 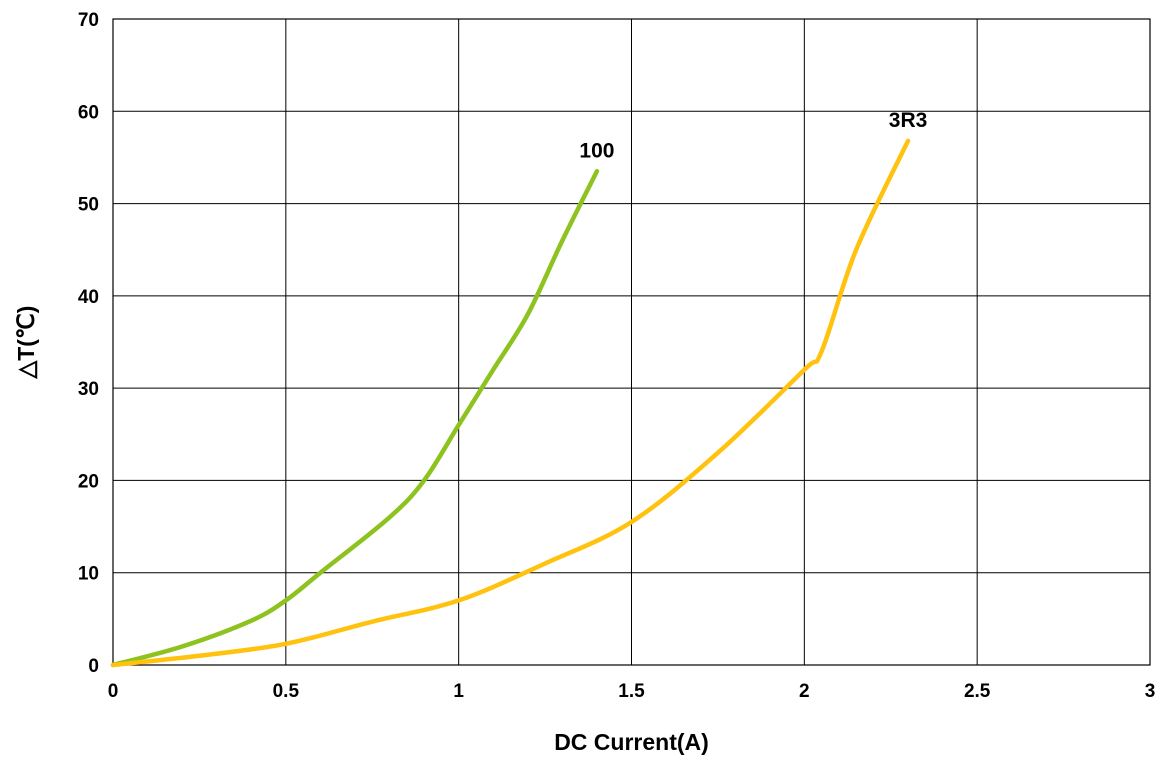 What do you see at coordinates (113, 691) in the screenshot?
I see `x-tick-label: 0` at bounding box center [113, 691].